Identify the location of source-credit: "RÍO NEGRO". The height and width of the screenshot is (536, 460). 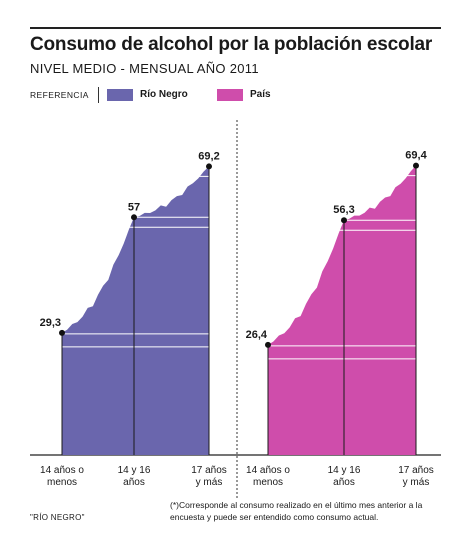
(57, 517).